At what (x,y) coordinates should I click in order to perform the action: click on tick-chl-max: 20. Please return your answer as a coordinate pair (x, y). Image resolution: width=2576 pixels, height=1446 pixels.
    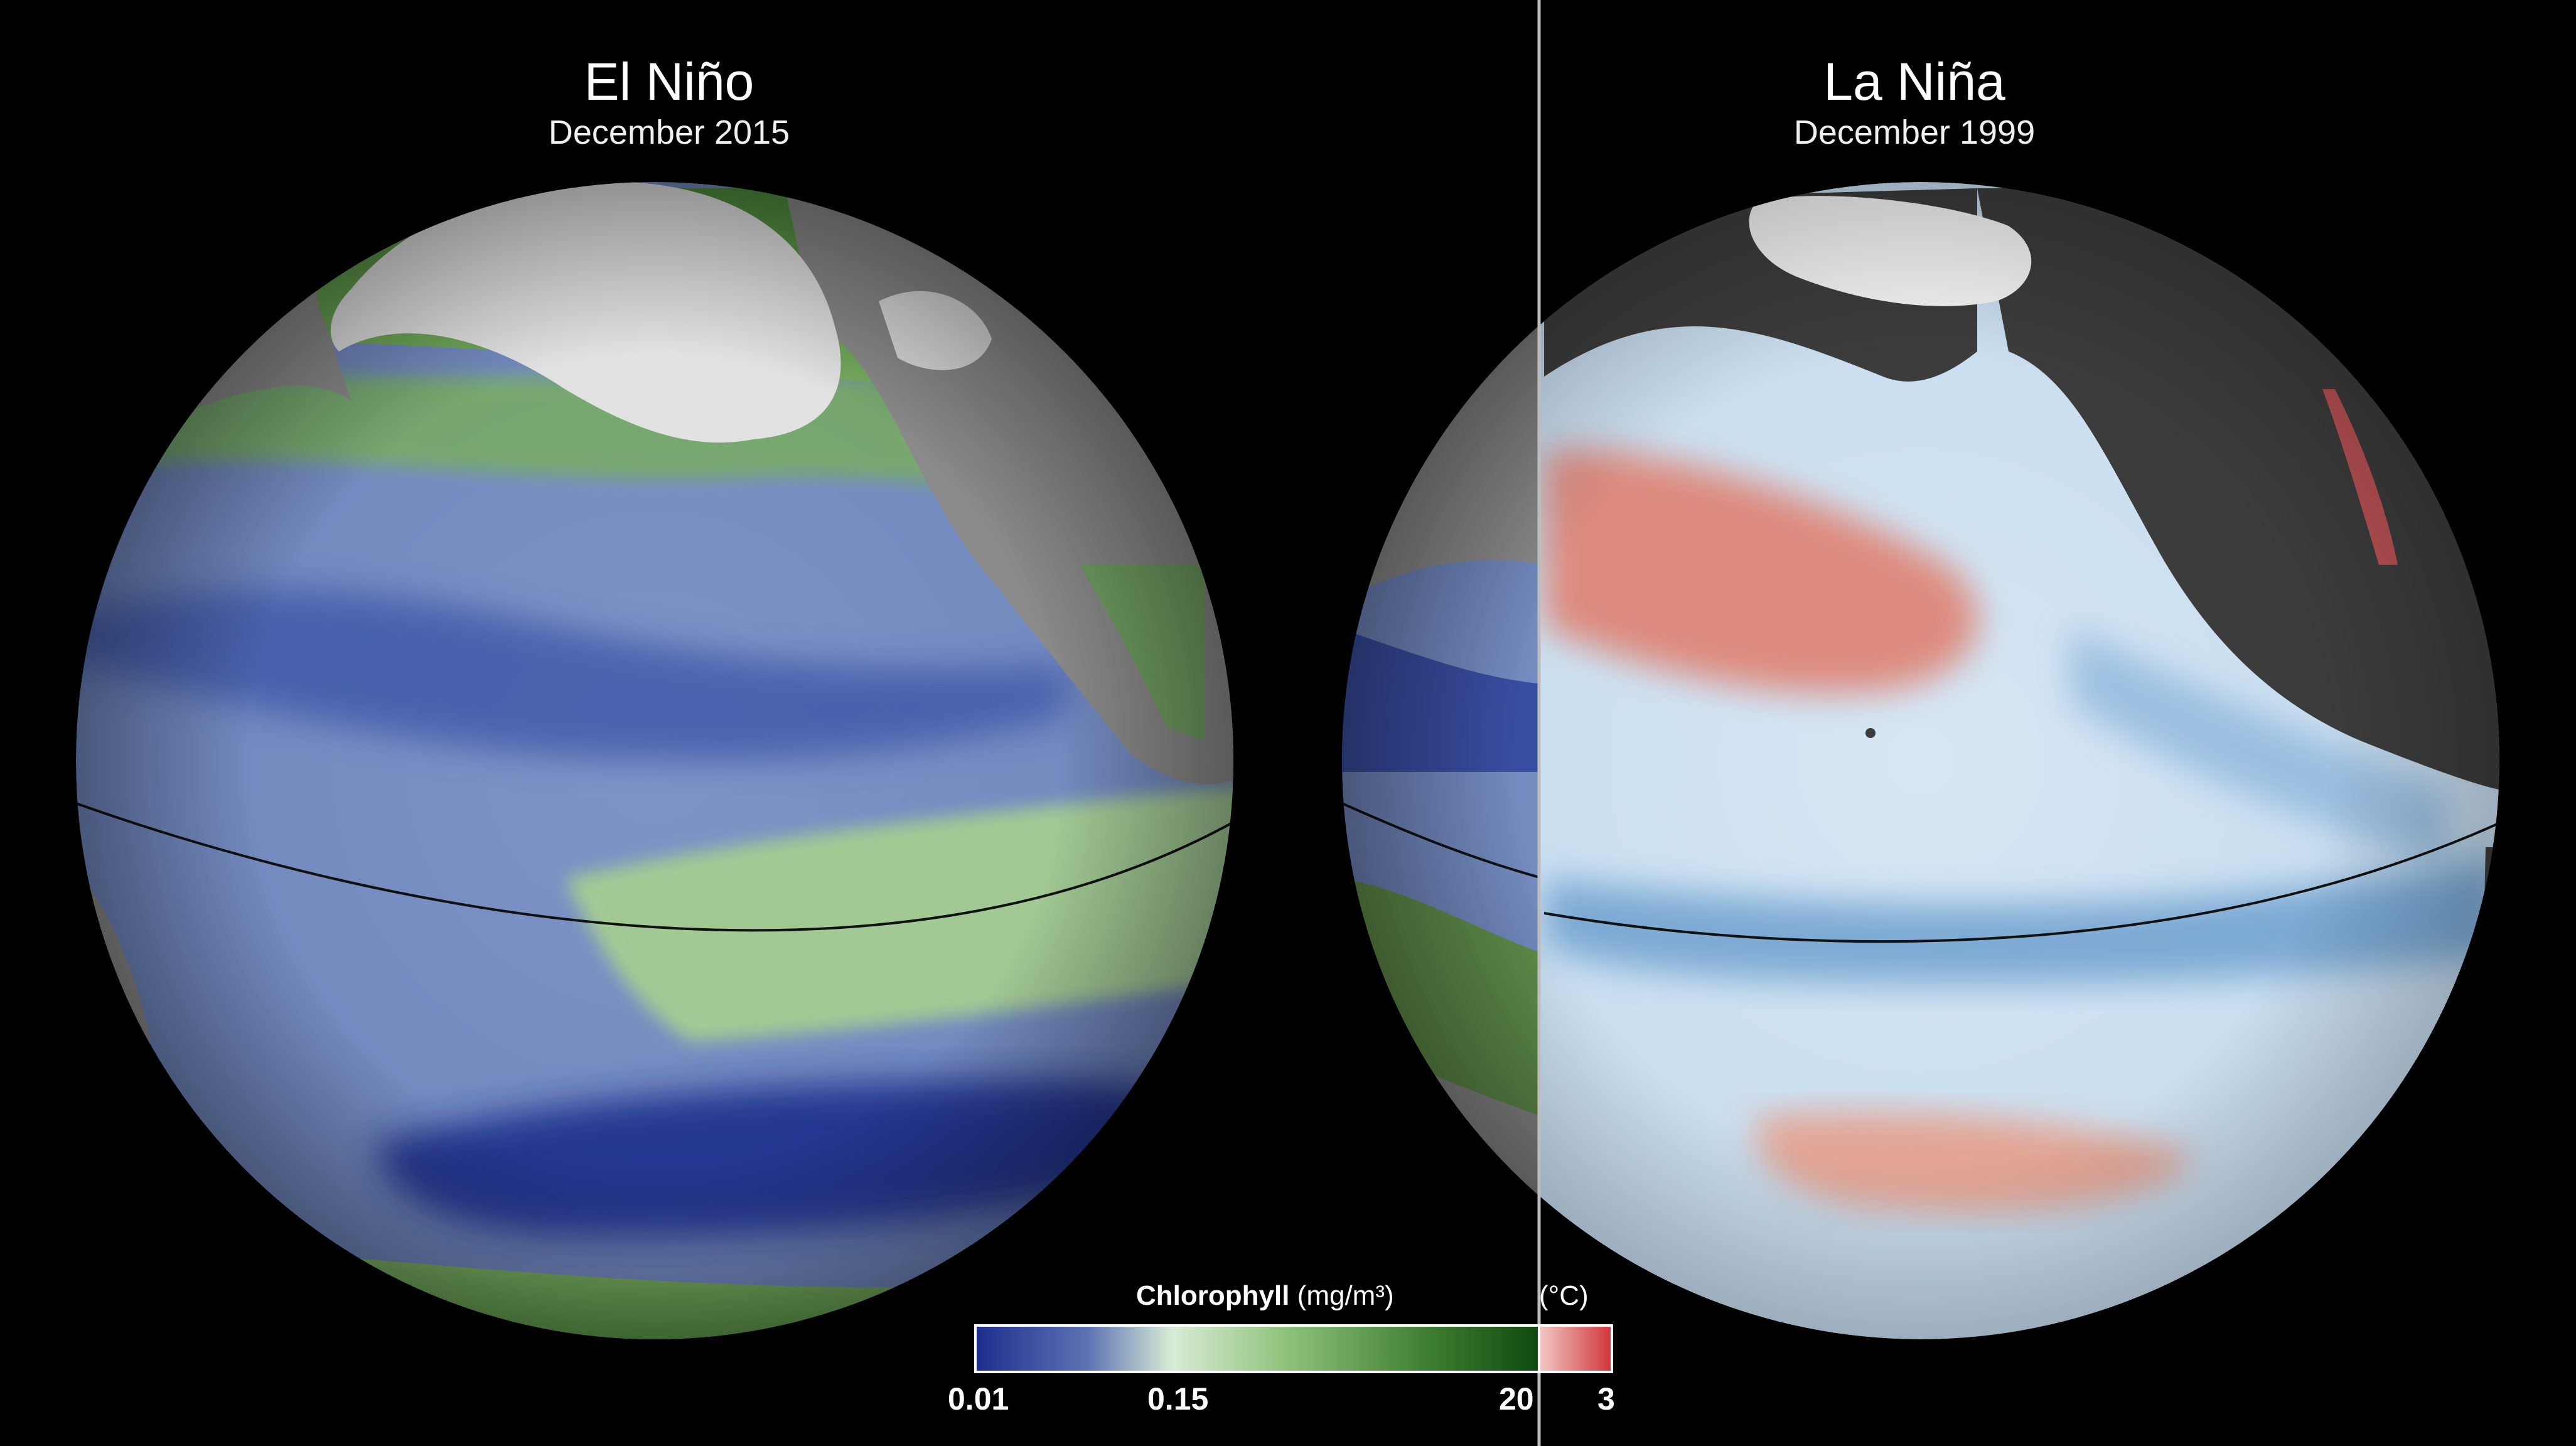
    Looking at the image, I should click on (1516, 1399).